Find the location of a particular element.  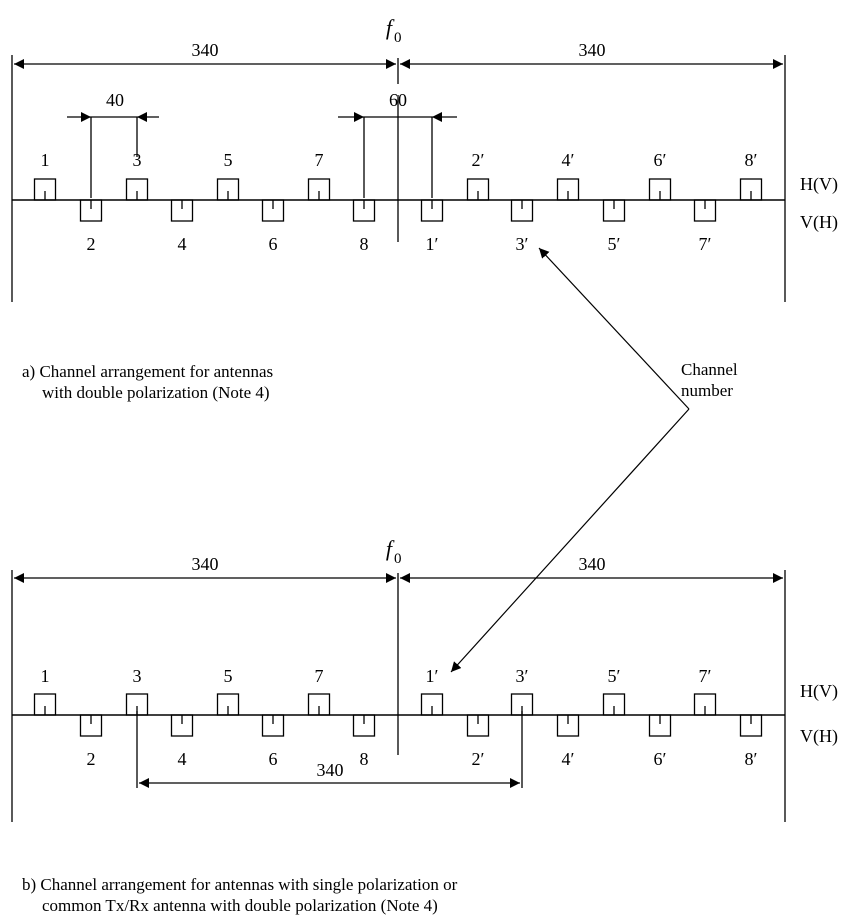

a-lower-channel-label: 4 is located at coordinates (182, 244).